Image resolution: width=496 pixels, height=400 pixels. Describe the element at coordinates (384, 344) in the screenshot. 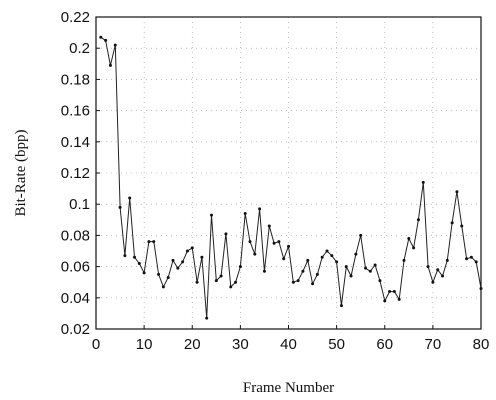

I see `x-tick-label: 60` at that location.